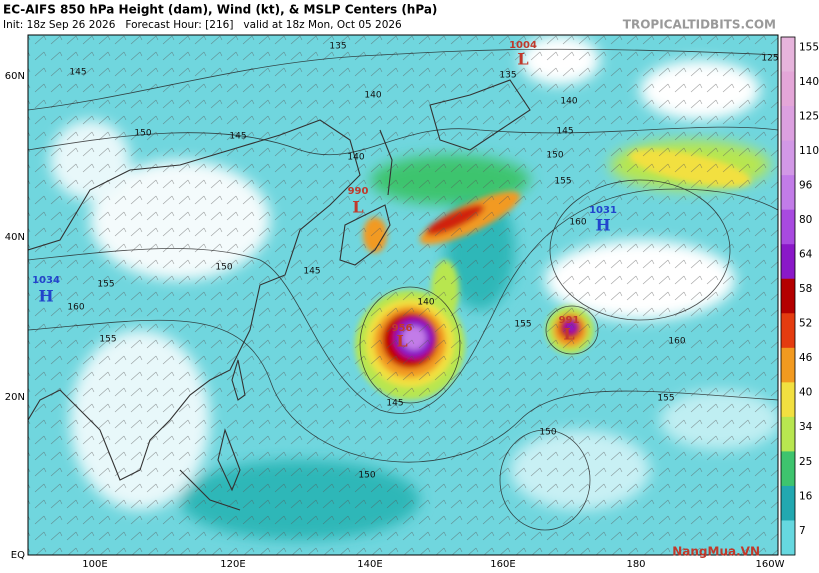 This screenshot has width=819, height=573. What do you see at coordinates (769, 59) in the screenshot?
I see `contour-label: 125` at bounding box center [769, 59].